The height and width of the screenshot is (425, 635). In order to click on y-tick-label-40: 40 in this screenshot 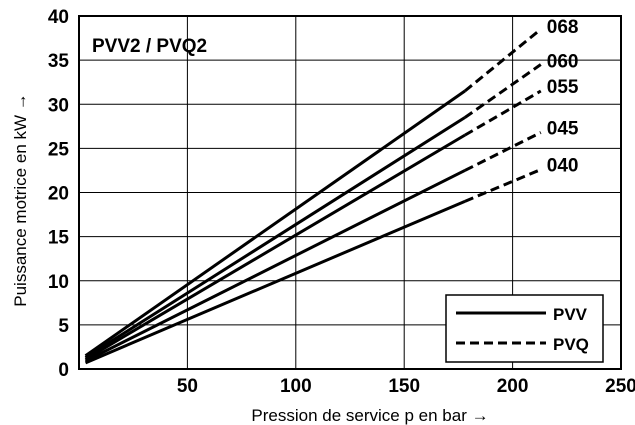, I will do `click(58, 17)`.